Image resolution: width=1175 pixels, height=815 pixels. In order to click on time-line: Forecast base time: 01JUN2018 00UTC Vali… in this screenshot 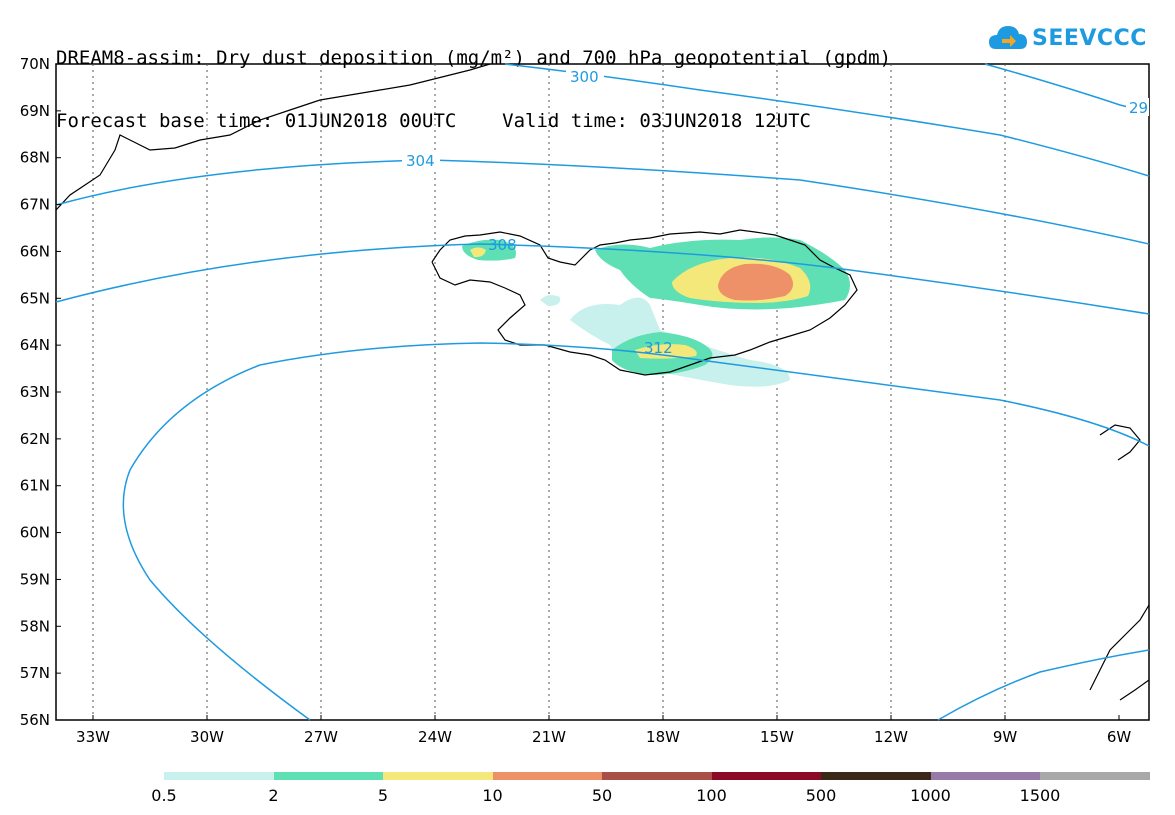, I will do `click(473, 121)`.